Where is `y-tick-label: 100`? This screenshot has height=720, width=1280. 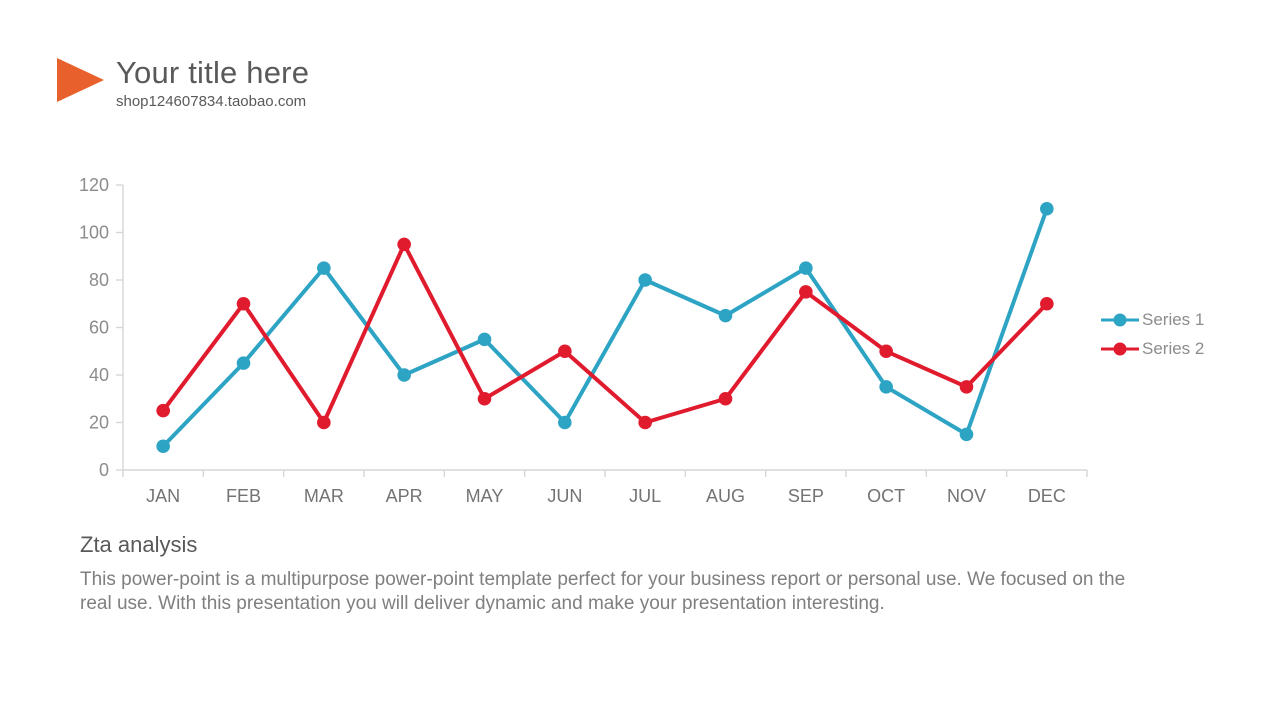 y-tick-label: 100 is located at coordinates (94, 233).